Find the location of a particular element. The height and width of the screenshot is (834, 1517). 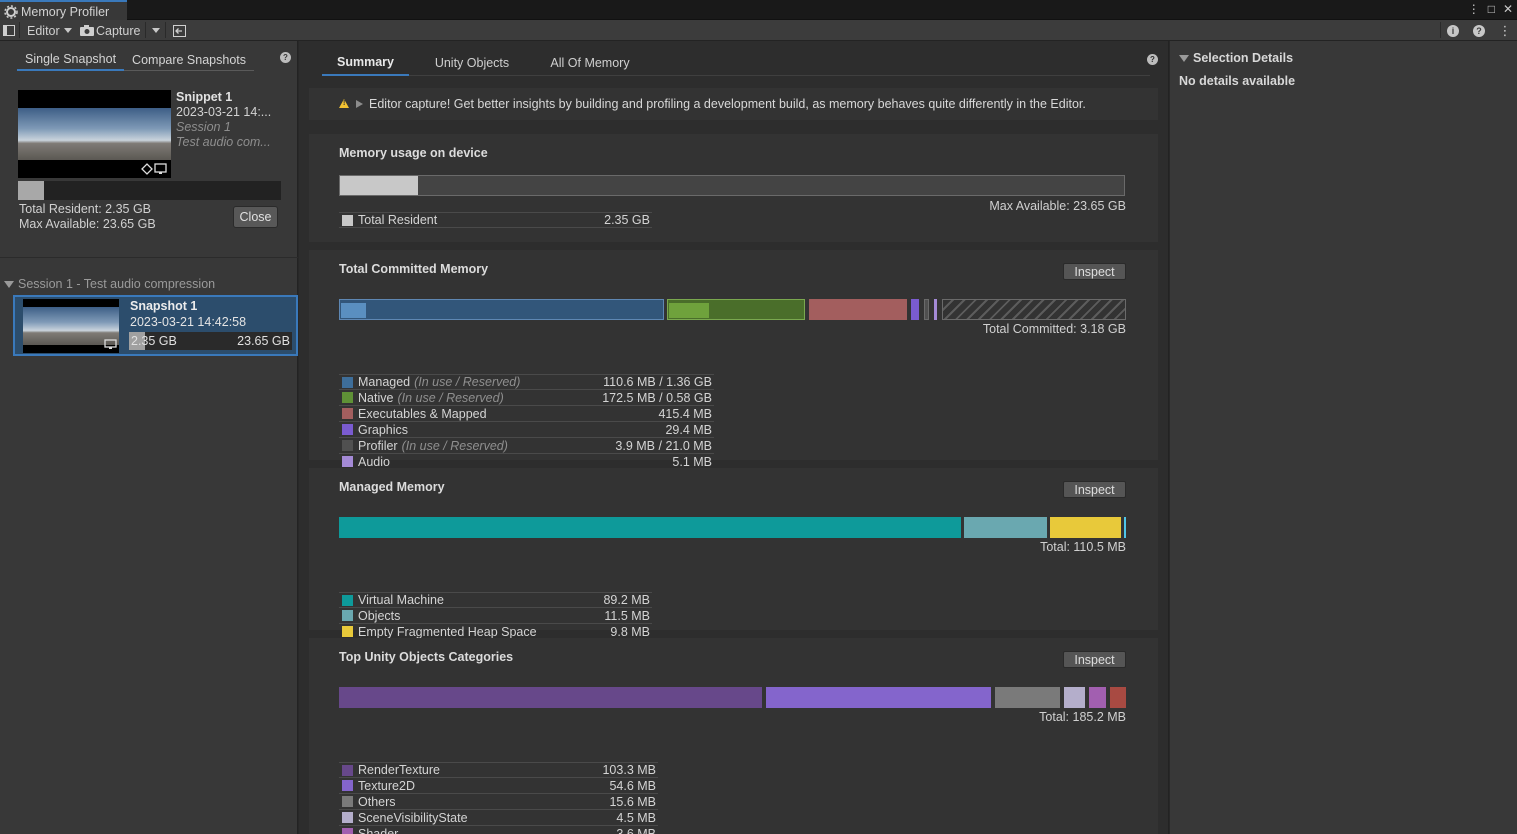

legend-name: Texture2D is located at coordinates (386, 785).